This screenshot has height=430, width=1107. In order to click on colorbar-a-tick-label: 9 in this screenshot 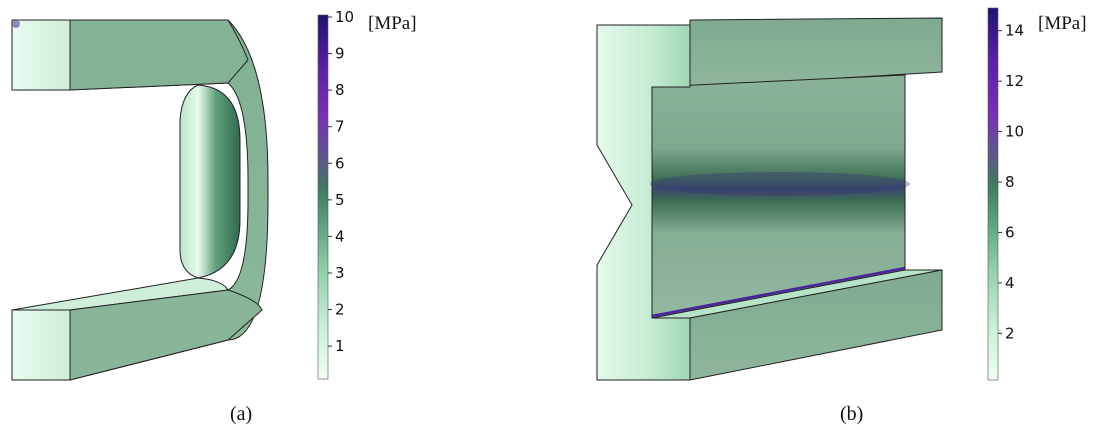, I will do `click(340, 54)`.